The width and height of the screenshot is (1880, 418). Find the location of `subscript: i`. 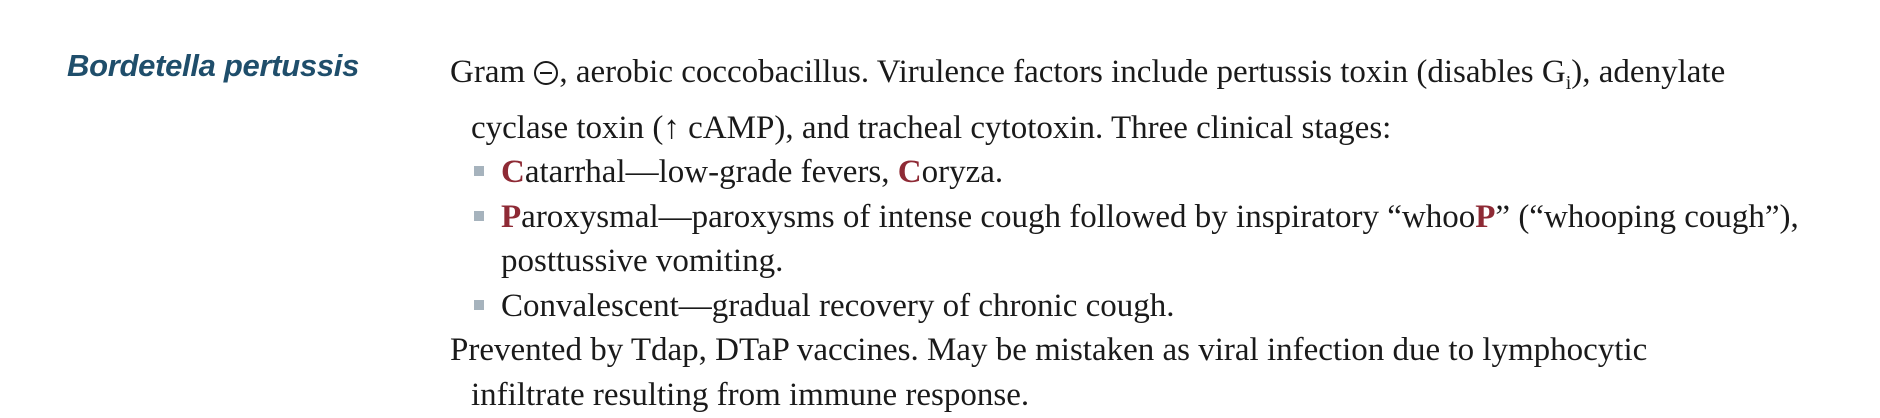

subscript: i is located at coordinates (1568, 83).